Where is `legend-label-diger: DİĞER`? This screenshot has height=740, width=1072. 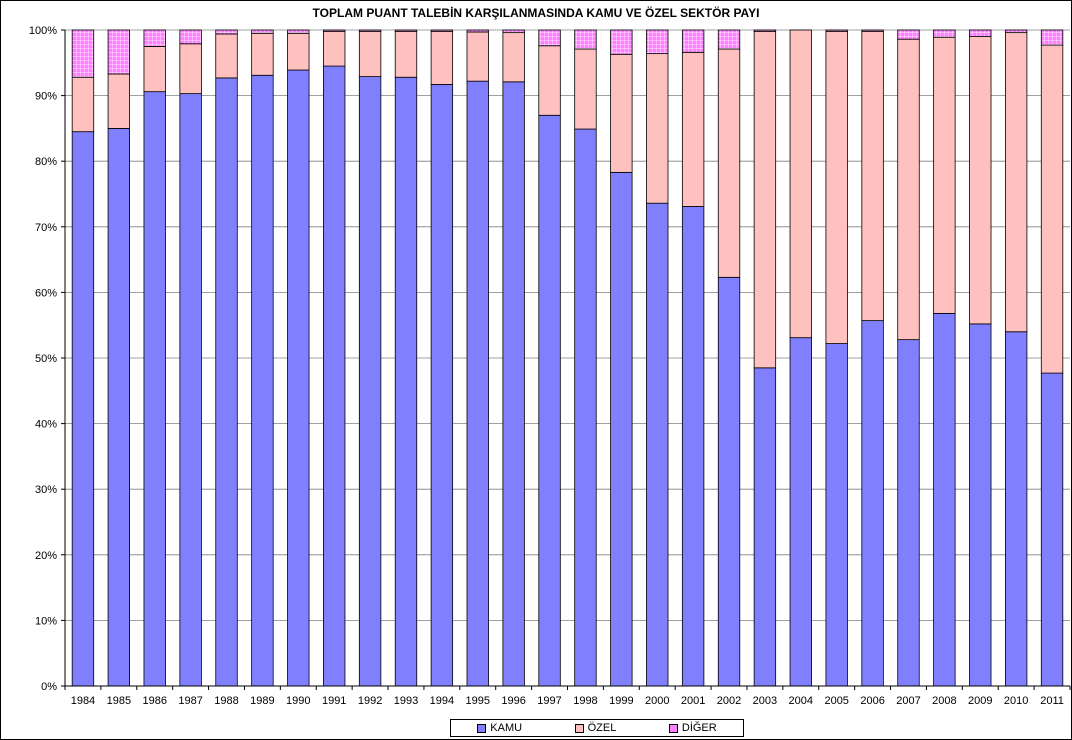
legend-label-diger: DİĞER is located at coordinates (699, 728).